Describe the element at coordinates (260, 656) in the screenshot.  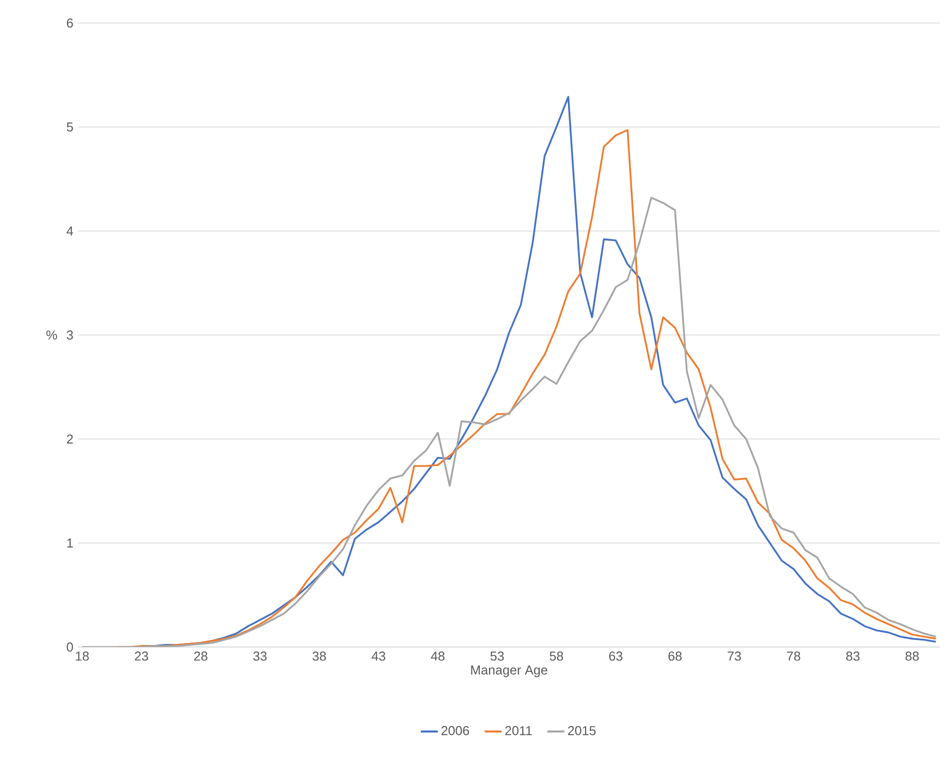
I see `x-tick-label: 33` at that location.